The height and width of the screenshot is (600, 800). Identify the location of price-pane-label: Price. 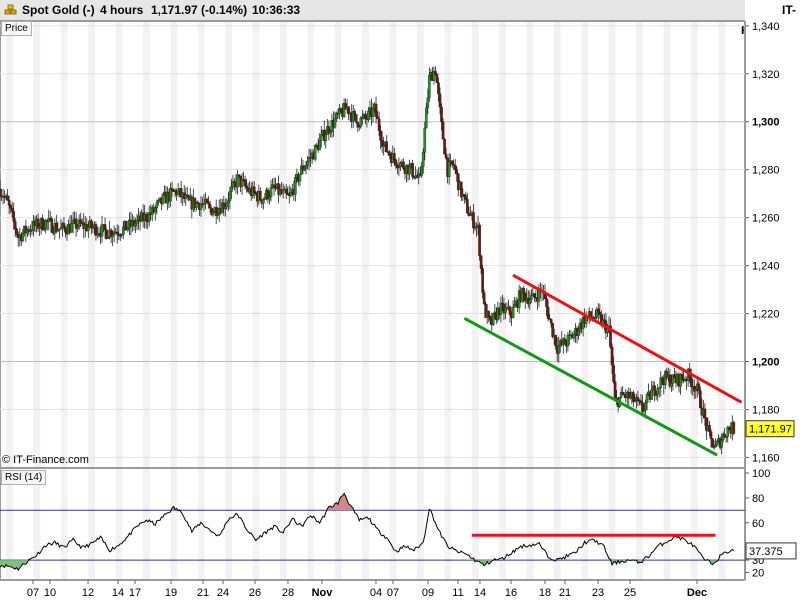
(16, 28).